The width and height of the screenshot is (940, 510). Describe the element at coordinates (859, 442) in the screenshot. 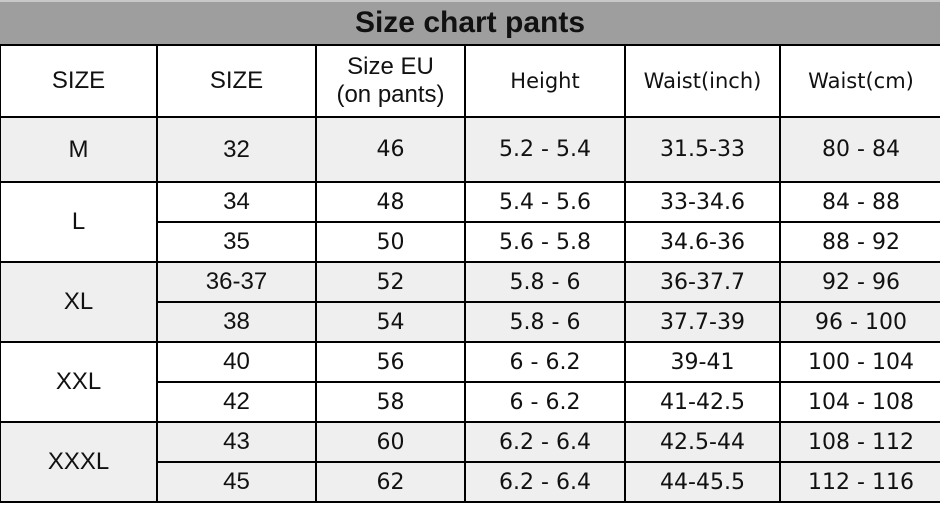

I see `cell-waist-cm: 108 - 112` at that location.